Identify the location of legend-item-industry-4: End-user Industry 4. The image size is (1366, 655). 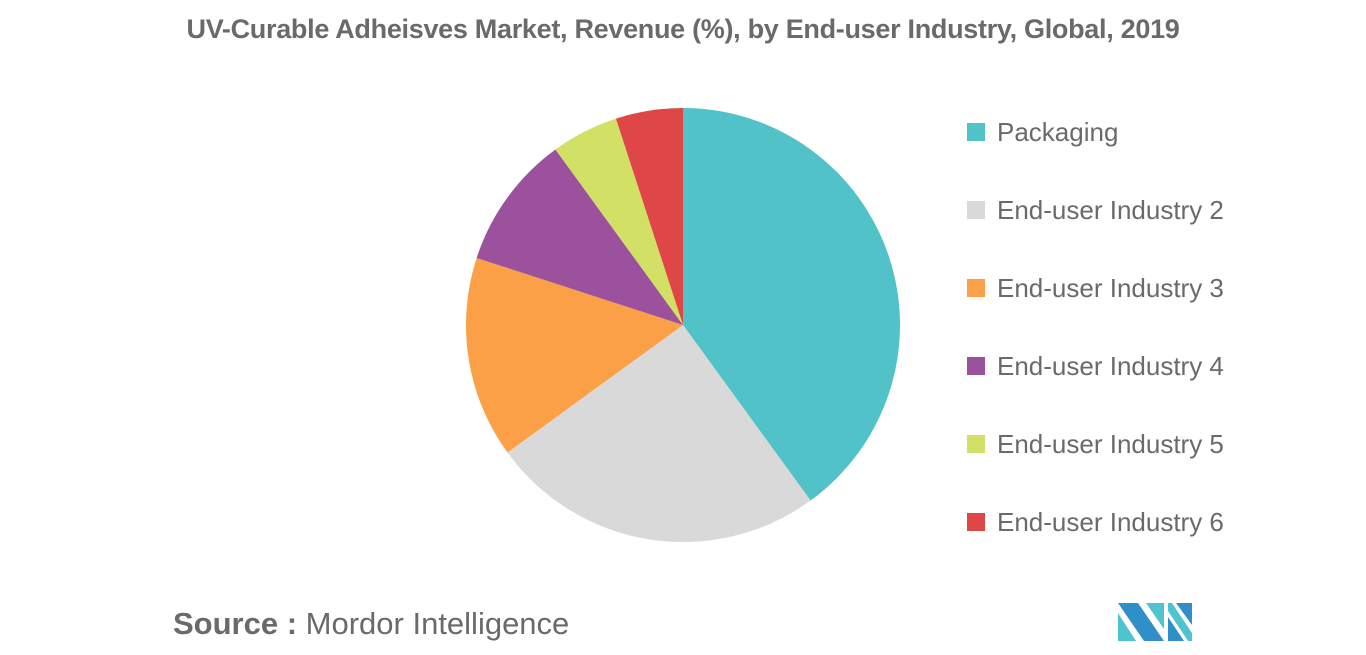
(1095, 385).